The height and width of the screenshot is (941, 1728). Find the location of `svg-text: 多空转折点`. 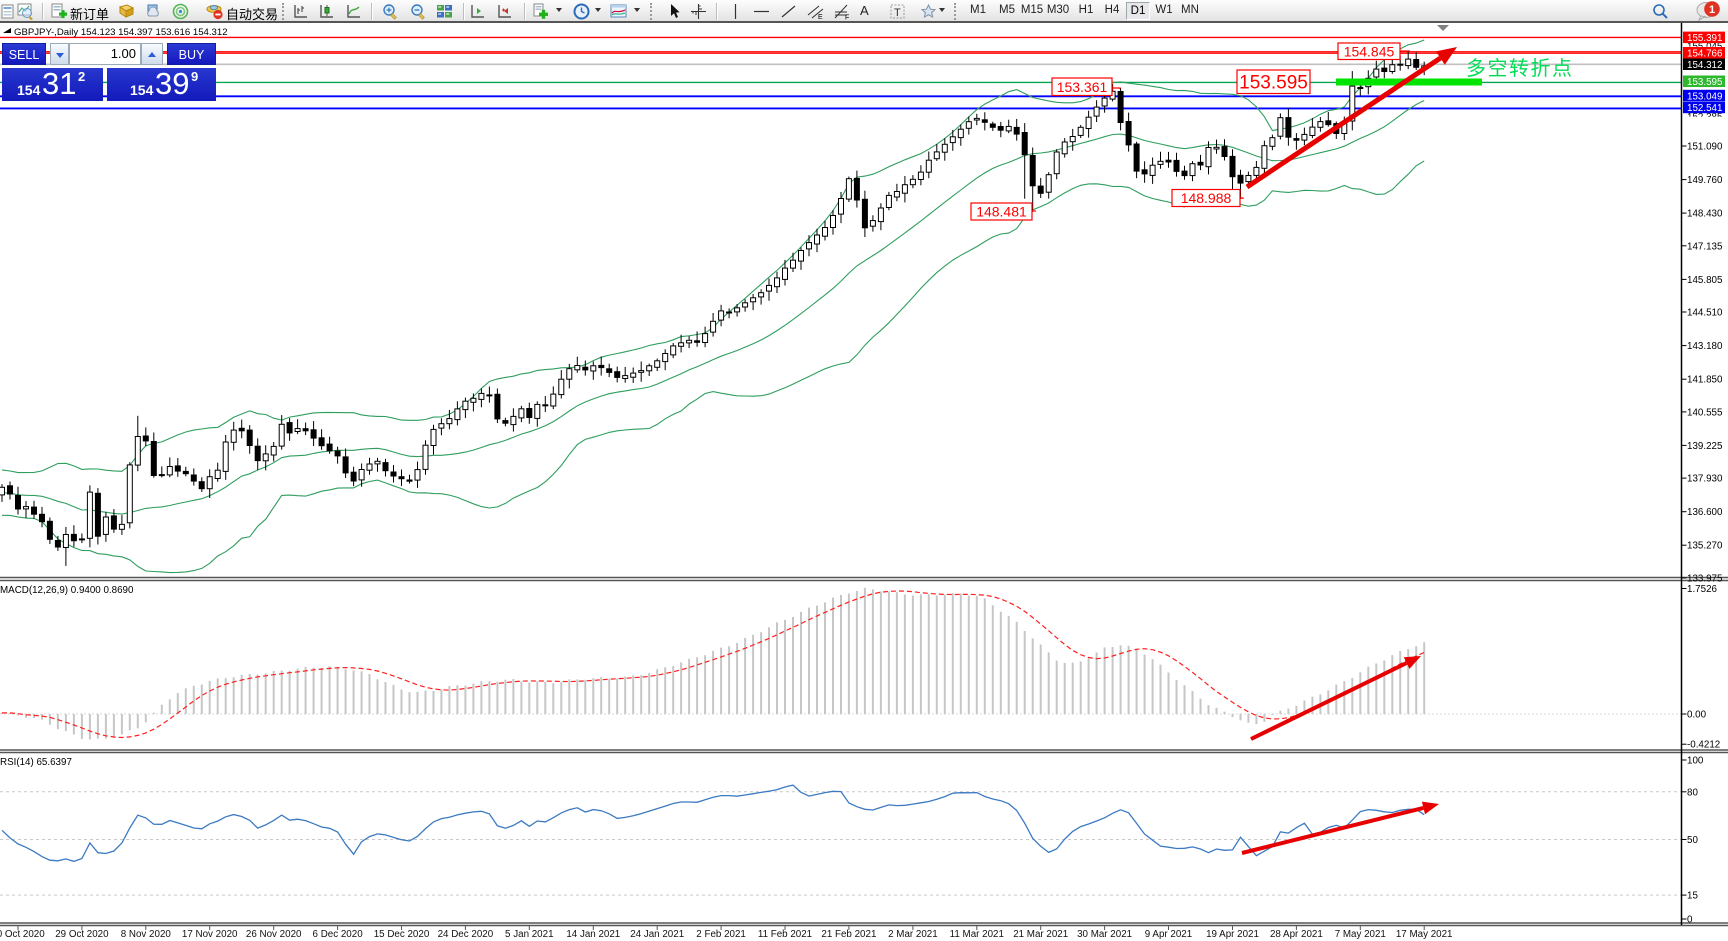

svg-text: 多空转折点 is located at coordinates (1520, 68).